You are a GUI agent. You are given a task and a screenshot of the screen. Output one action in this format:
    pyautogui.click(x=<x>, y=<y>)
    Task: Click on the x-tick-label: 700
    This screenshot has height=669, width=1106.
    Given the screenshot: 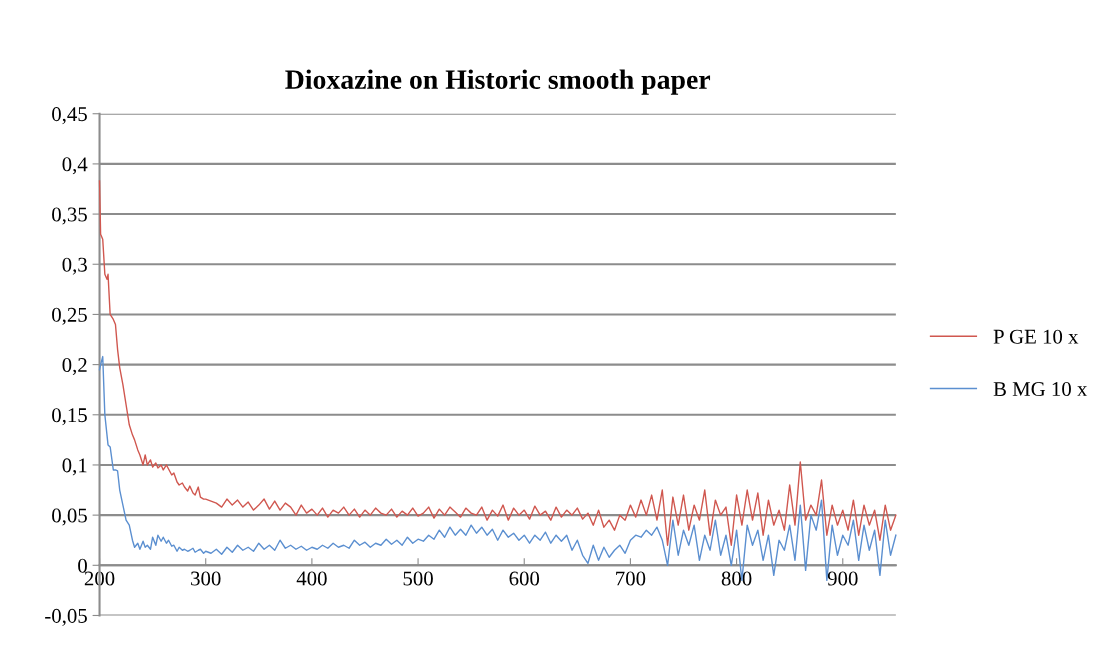 What is the action you would take?
    pyautogui.click(x=631, y=578)
    